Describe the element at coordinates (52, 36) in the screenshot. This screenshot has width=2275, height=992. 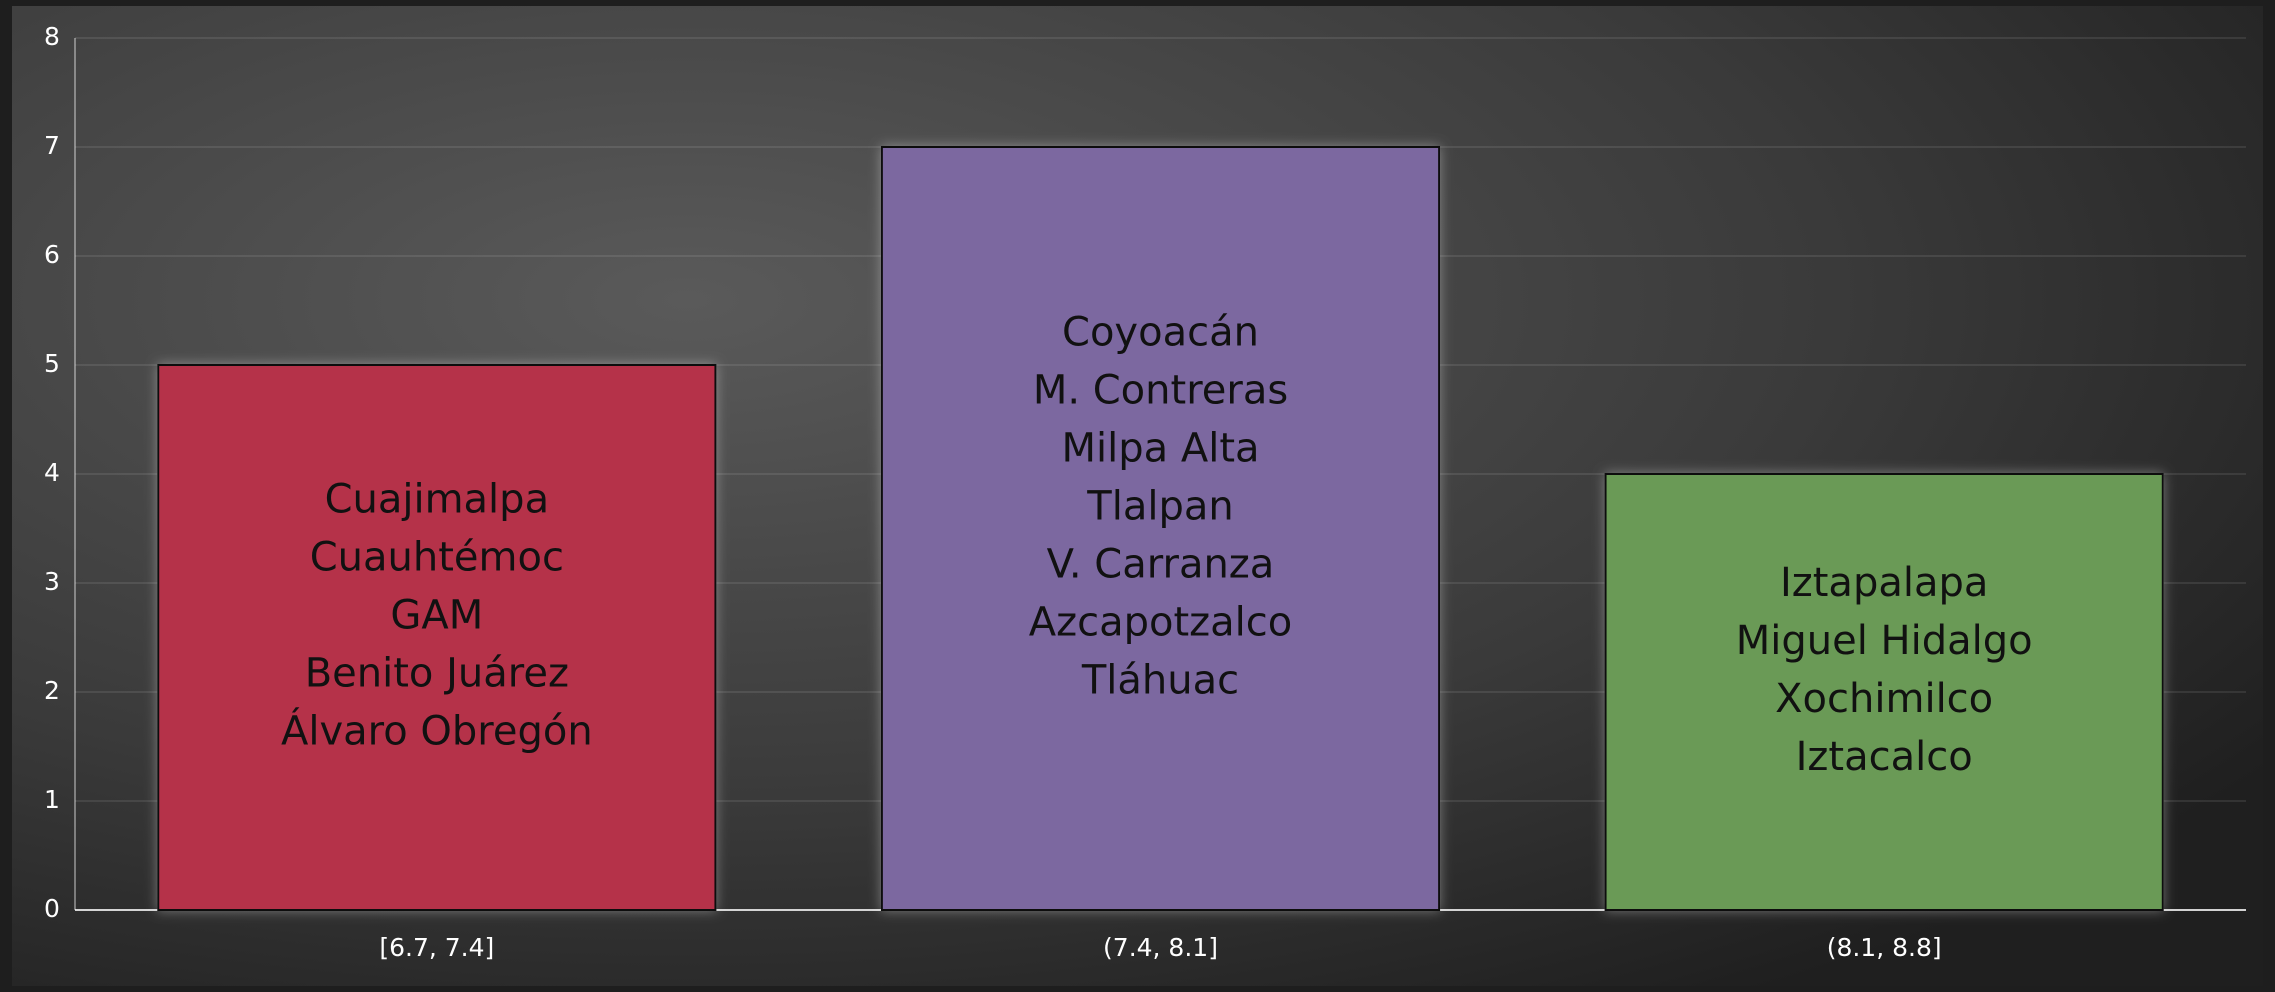
I see `y-tick-label: 8` at that location.